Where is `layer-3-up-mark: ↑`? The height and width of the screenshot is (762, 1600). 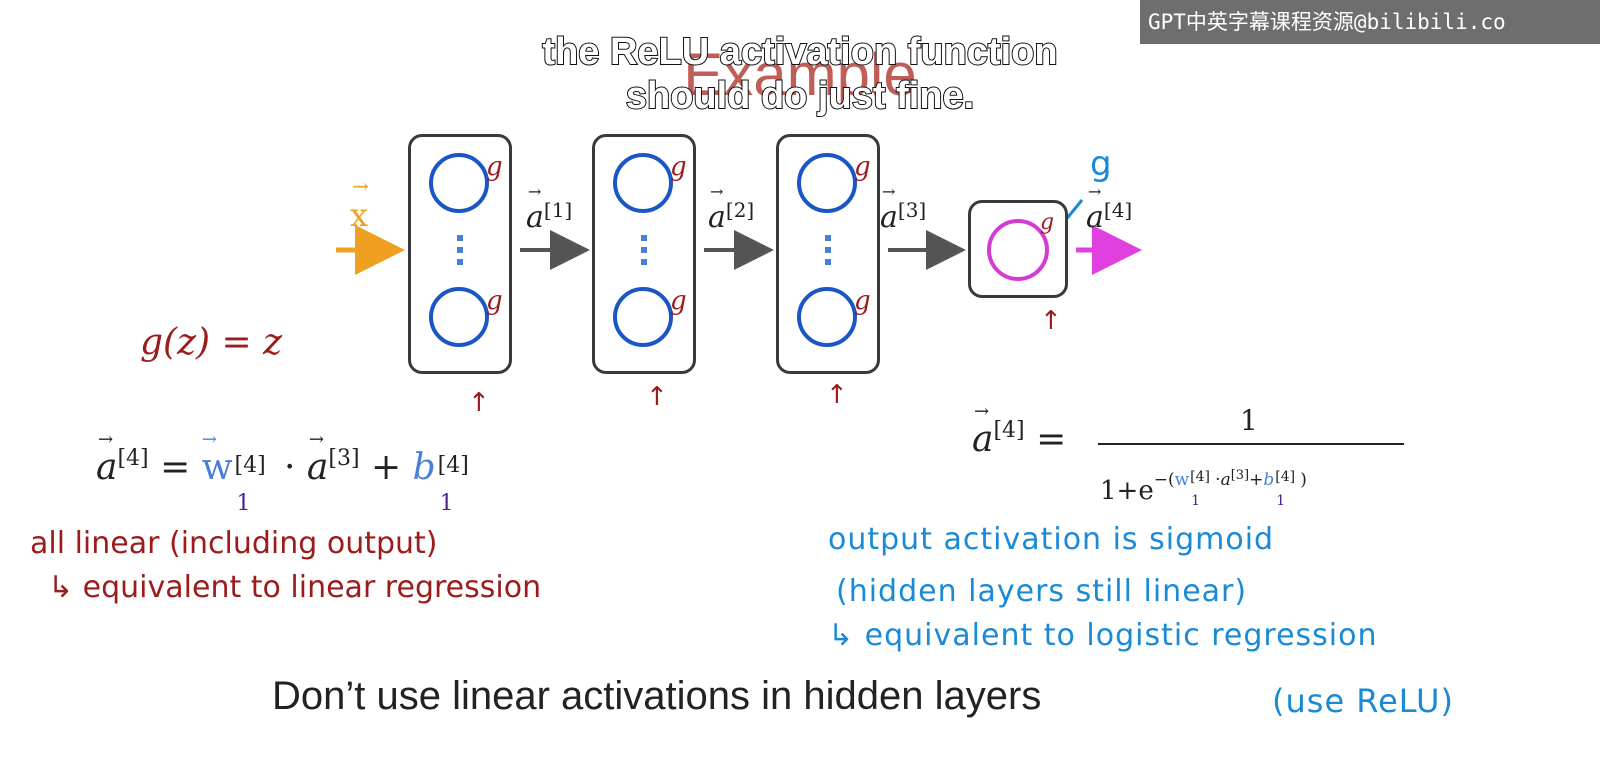 layer-3-up-mark: ↑ is located at coordinates (837, 395).